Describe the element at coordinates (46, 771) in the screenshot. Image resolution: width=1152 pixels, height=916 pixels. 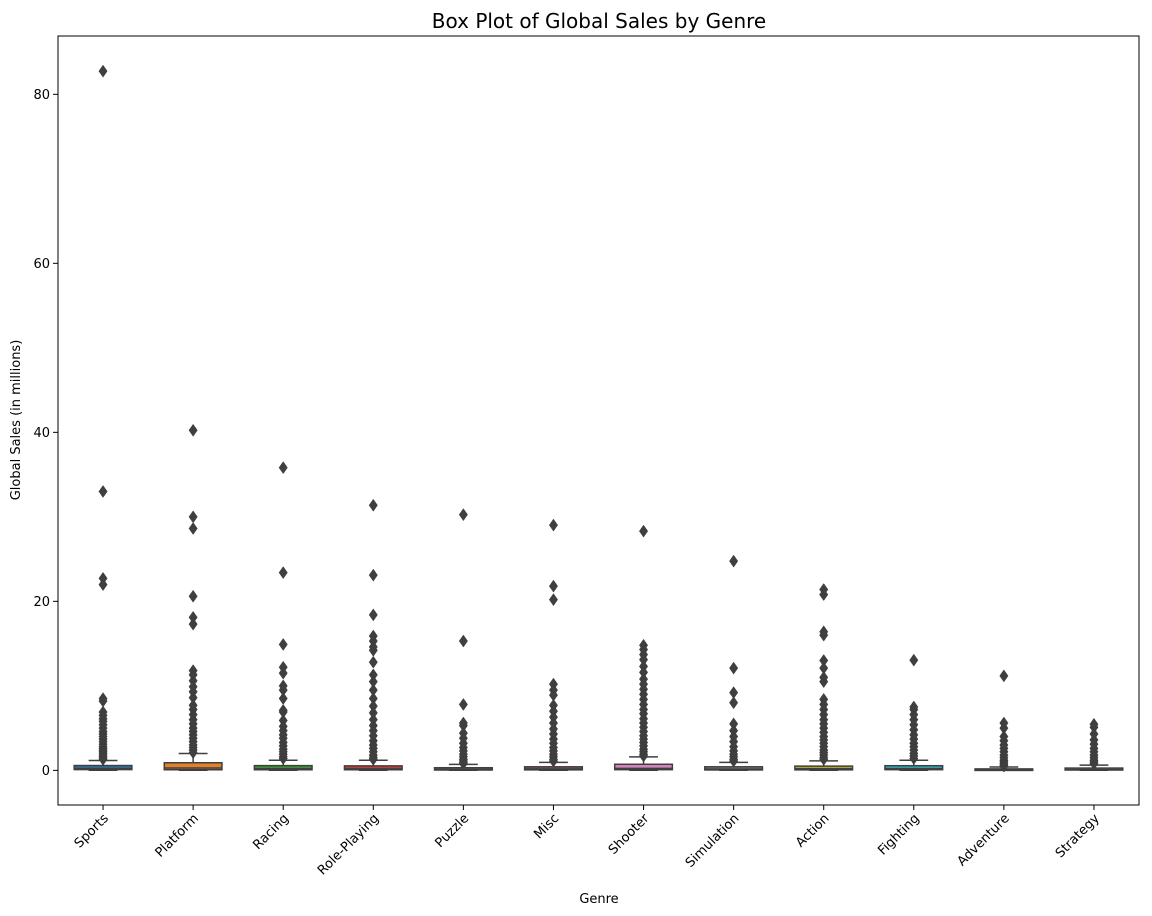
I see `y-tick-label: 0` at that location.